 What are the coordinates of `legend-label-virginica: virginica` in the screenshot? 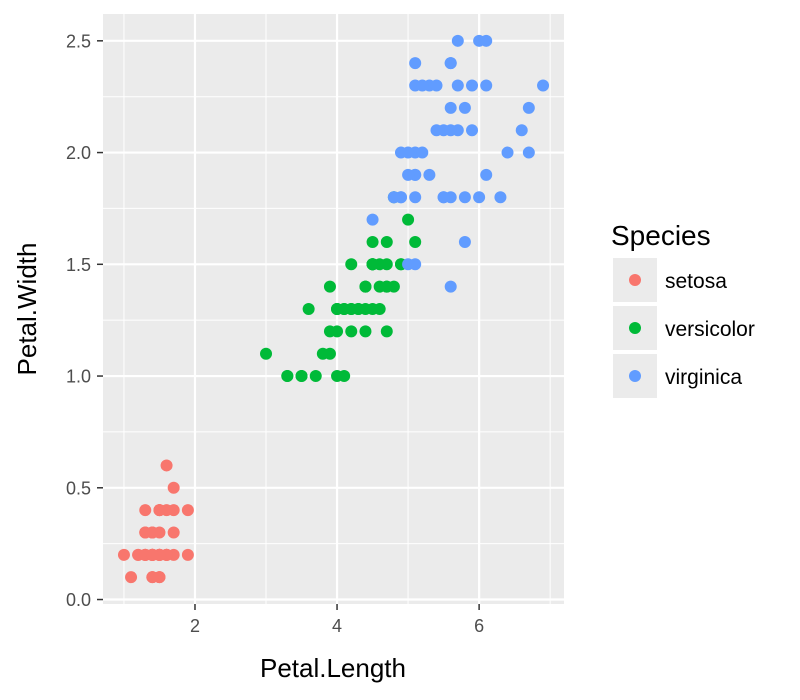 It's located at (703, 377).